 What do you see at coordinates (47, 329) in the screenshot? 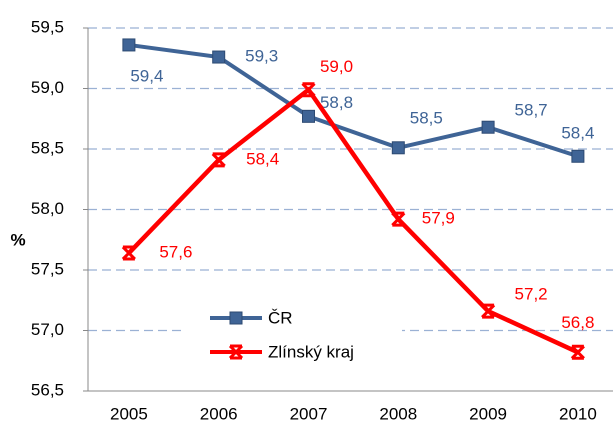
I see `y-tick-label: 57,0` at bounding box center [47, 329].